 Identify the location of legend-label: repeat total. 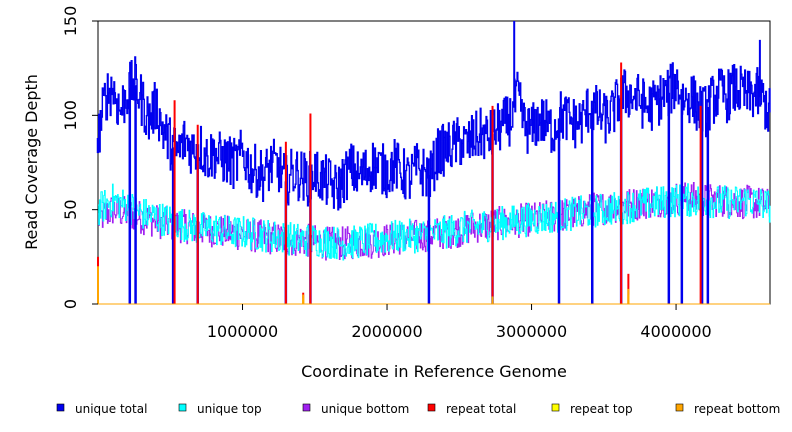
(481, 409).